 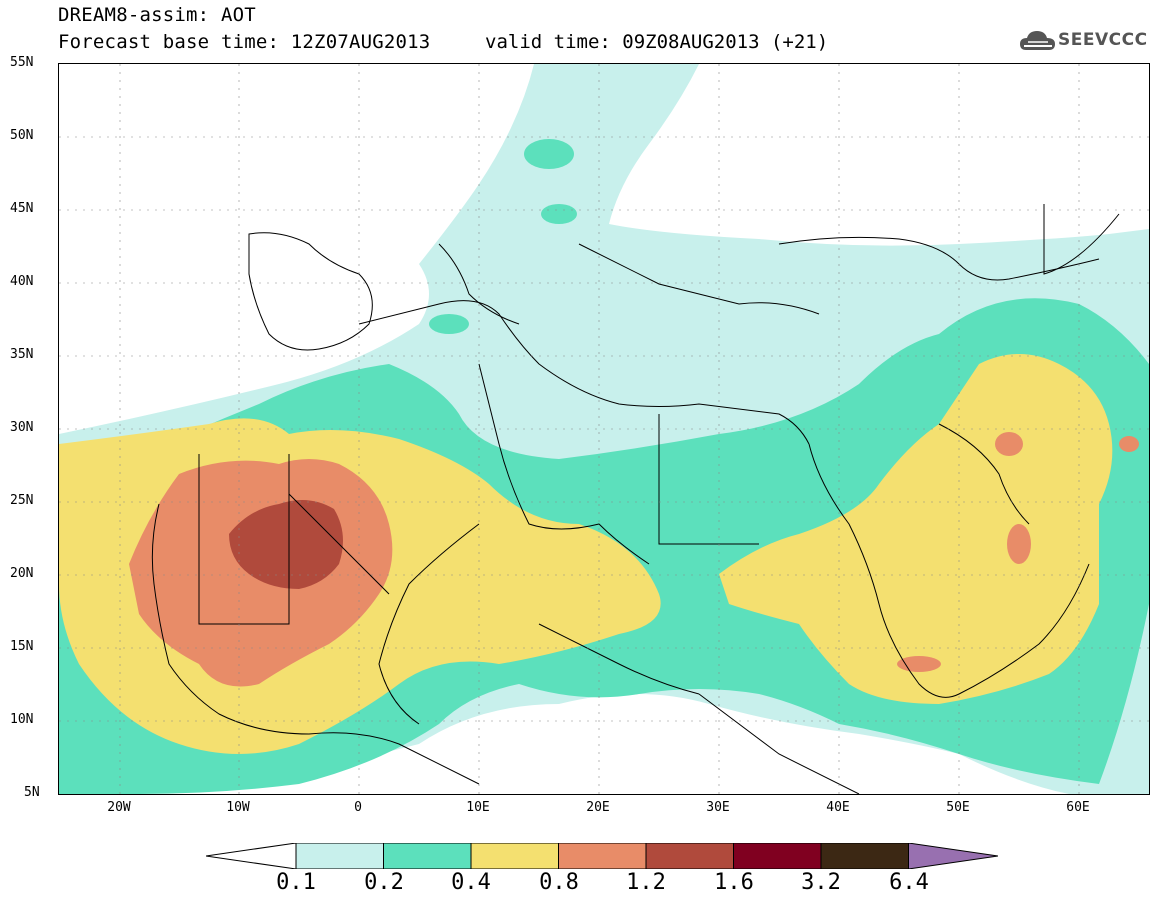 I want to click on lat-label: 25N, so click(x=22, y=500).